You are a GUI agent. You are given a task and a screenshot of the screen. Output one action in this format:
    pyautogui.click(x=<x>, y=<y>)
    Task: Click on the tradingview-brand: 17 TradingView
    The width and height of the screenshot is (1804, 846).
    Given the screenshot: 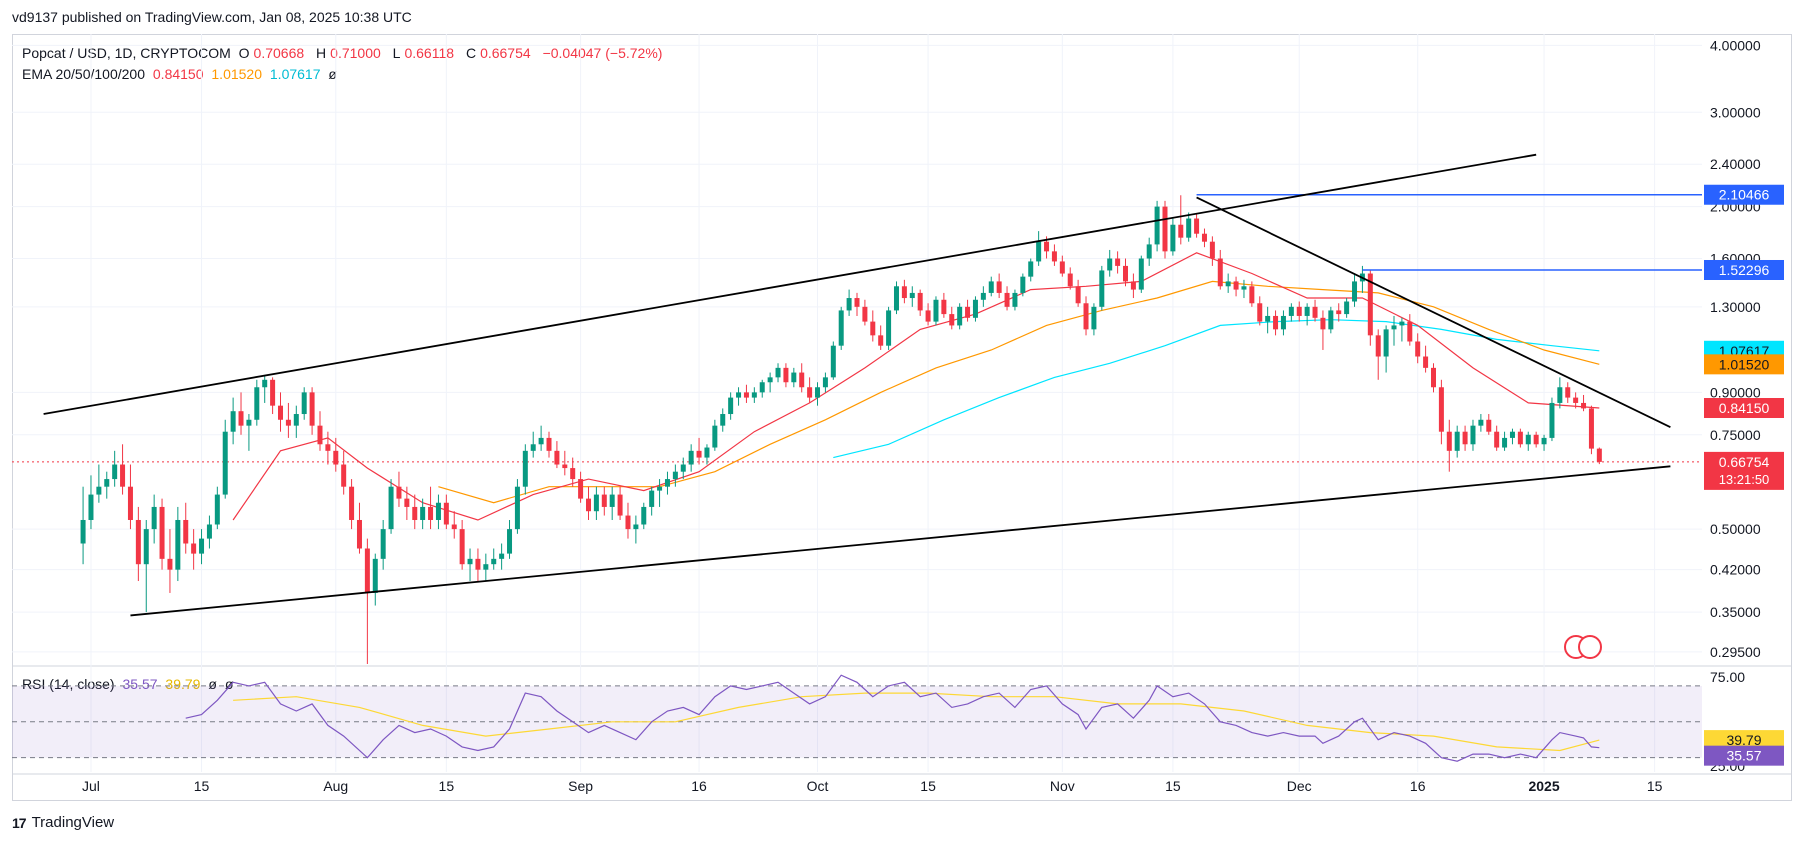 What is the action you would take?
    pyautogui.click(x=63, y=822)
    